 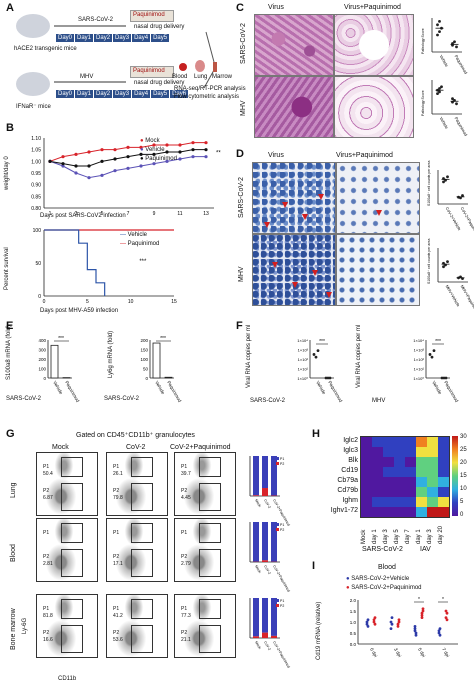 I want to click on timeline-day: Day6, so click(x=179, y=94).